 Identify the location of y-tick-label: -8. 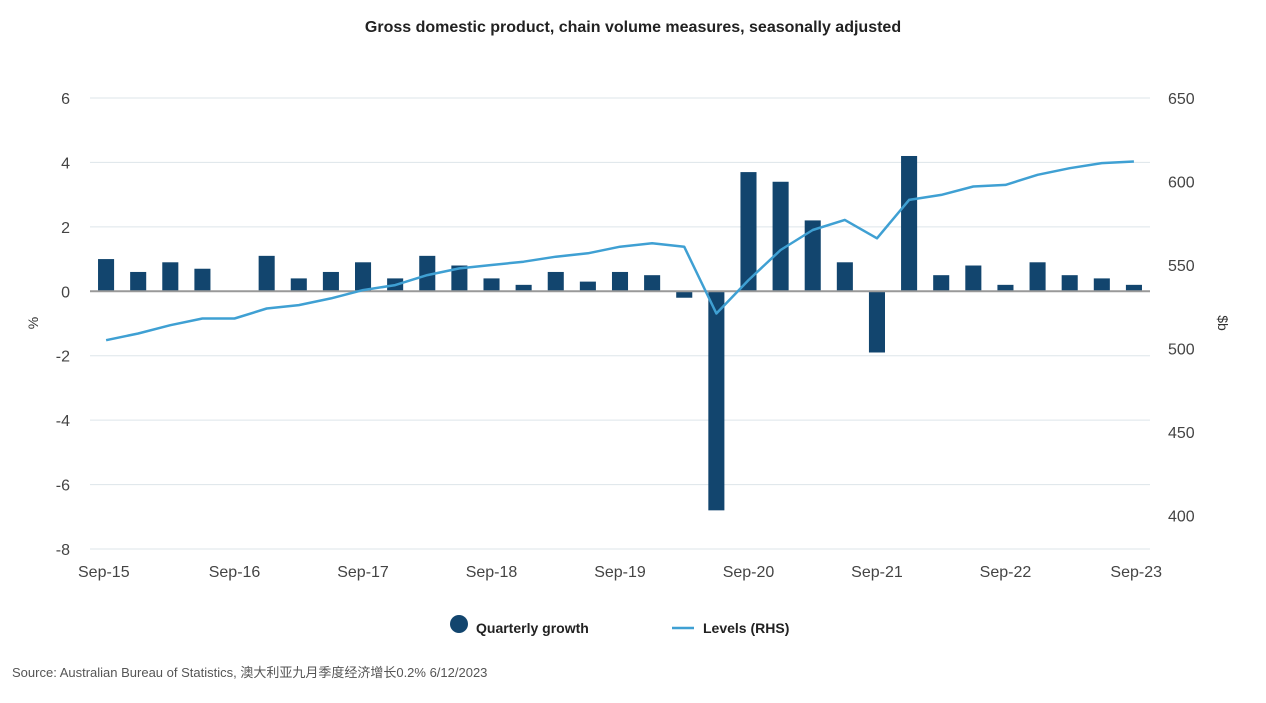
(63, 550).